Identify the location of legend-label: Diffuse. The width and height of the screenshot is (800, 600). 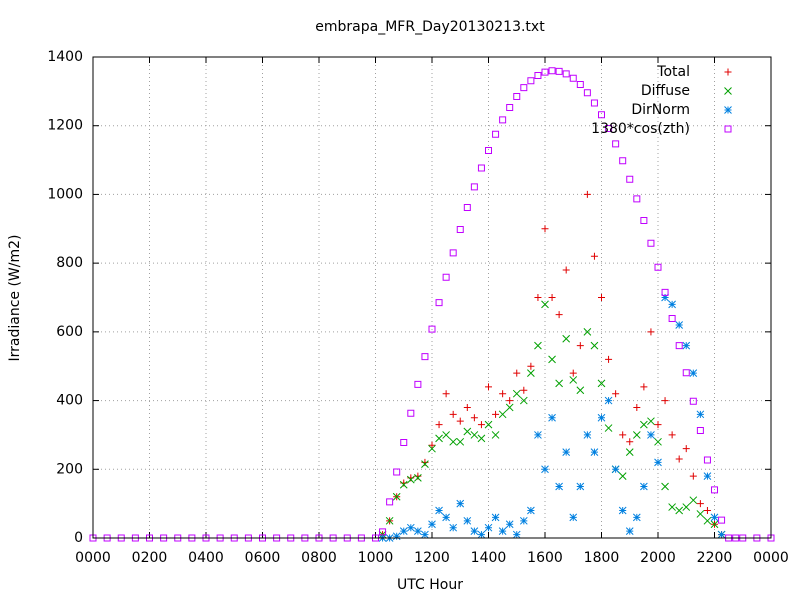
(665, 91).